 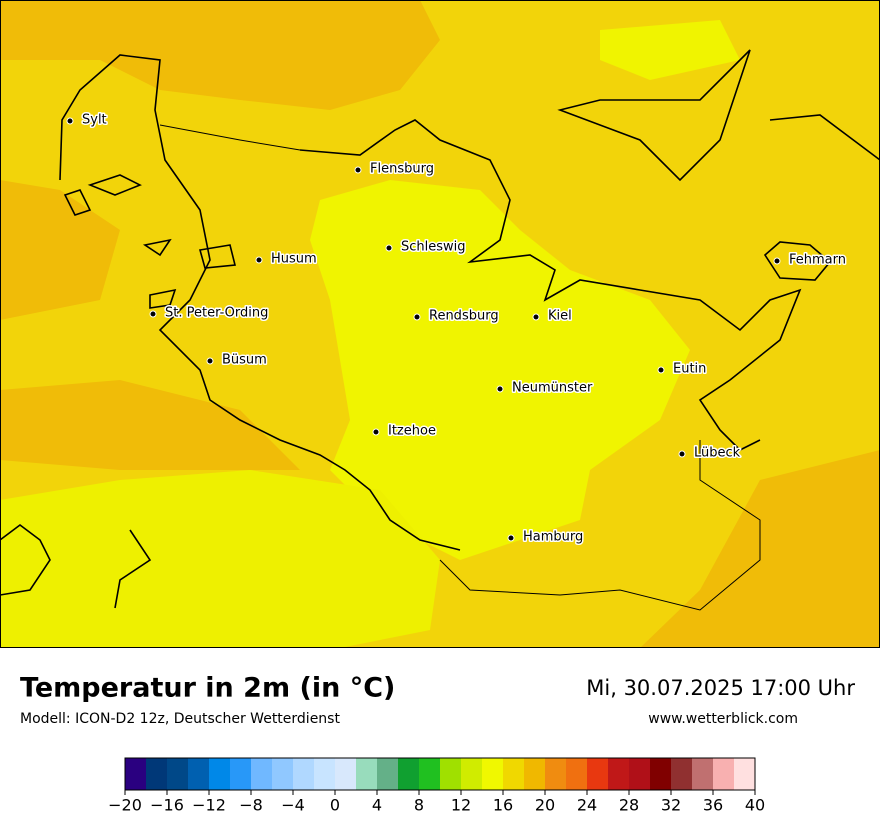 What do you see at coordinates (412, 431) in the screenshot?
I see `city-label: Itzehoe` at bounding box center [412, 431].